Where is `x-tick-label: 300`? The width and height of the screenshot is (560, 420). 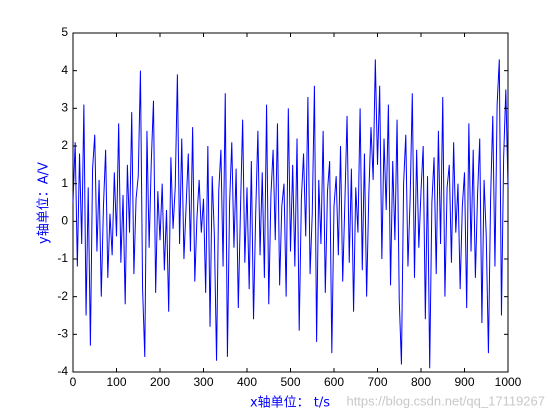 x-tick-label: 300 is located at coordinates (203, 382).